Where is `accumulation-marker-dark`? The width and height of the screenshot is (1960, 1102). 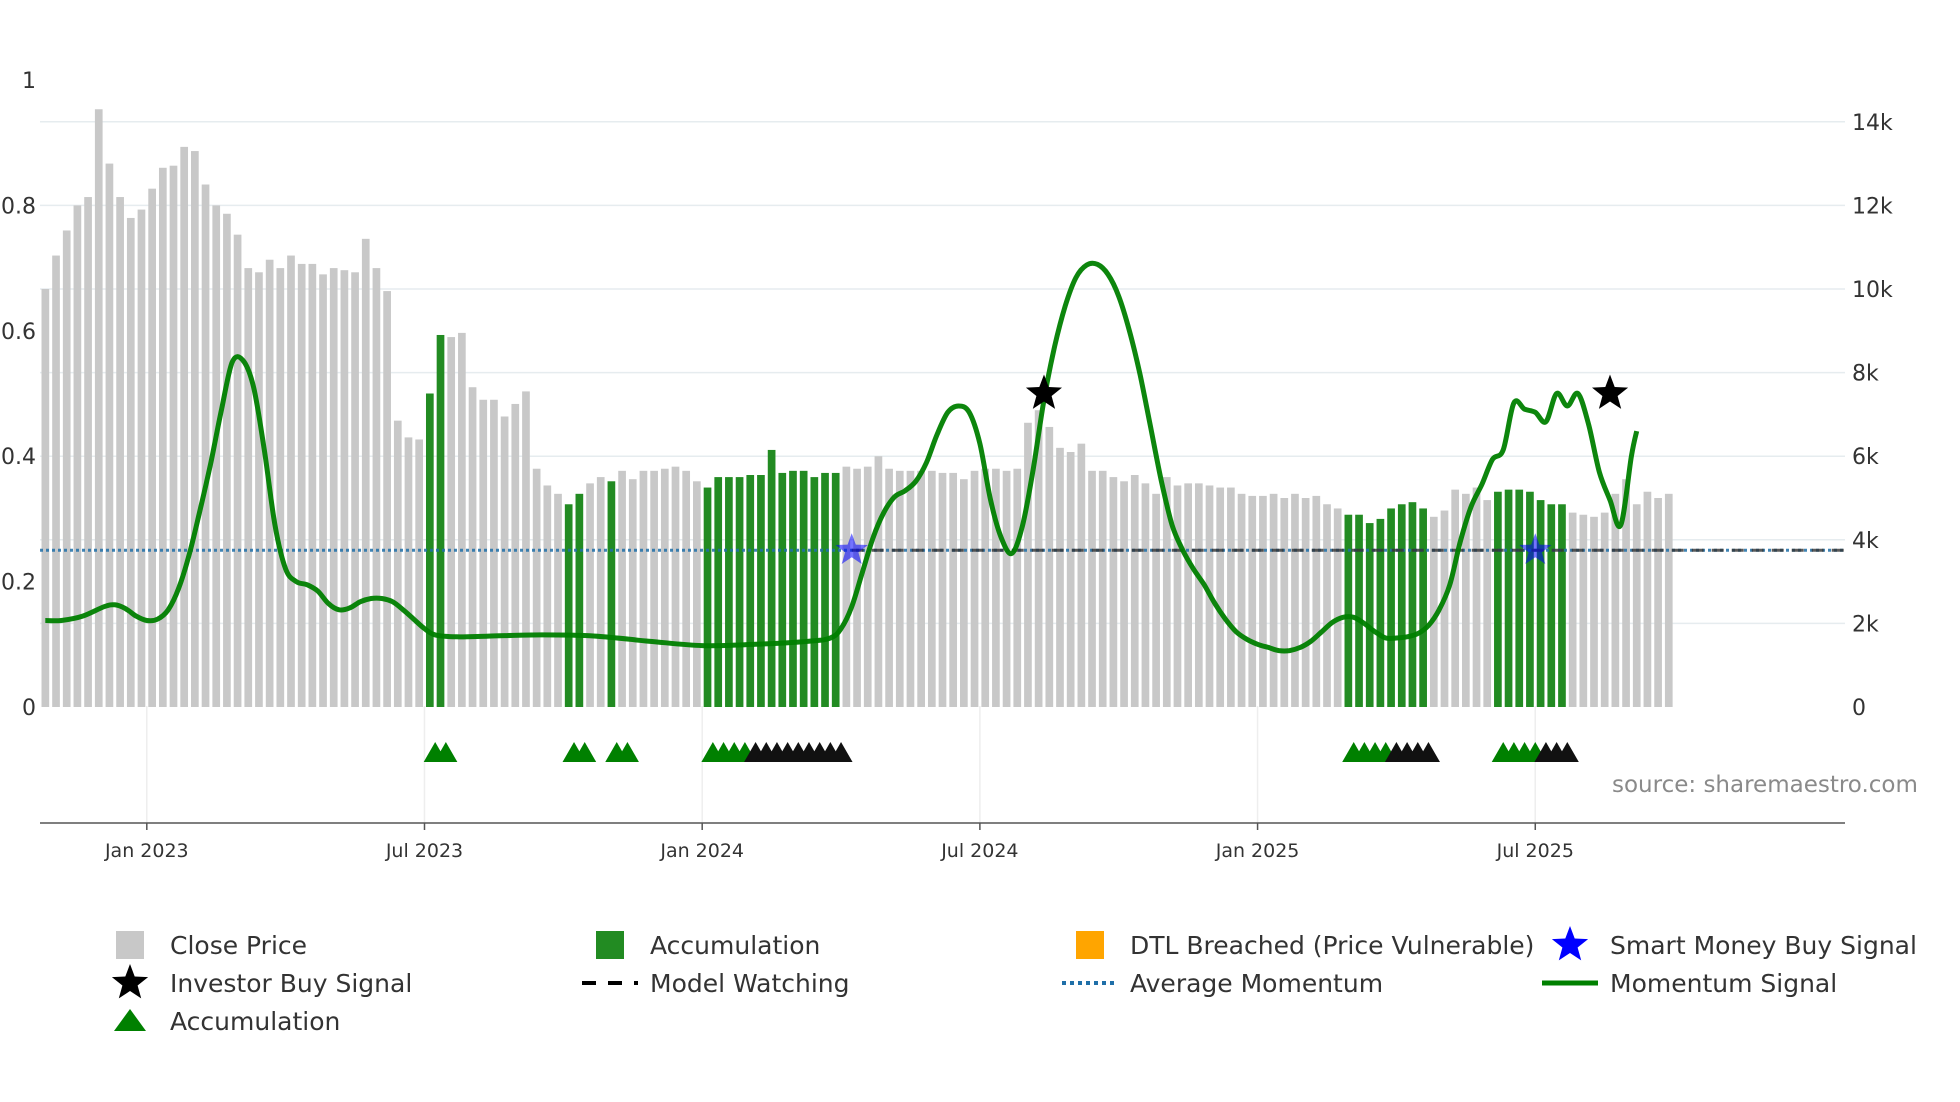
accumulation-marker-dark is located at coordinates (1428, 752).